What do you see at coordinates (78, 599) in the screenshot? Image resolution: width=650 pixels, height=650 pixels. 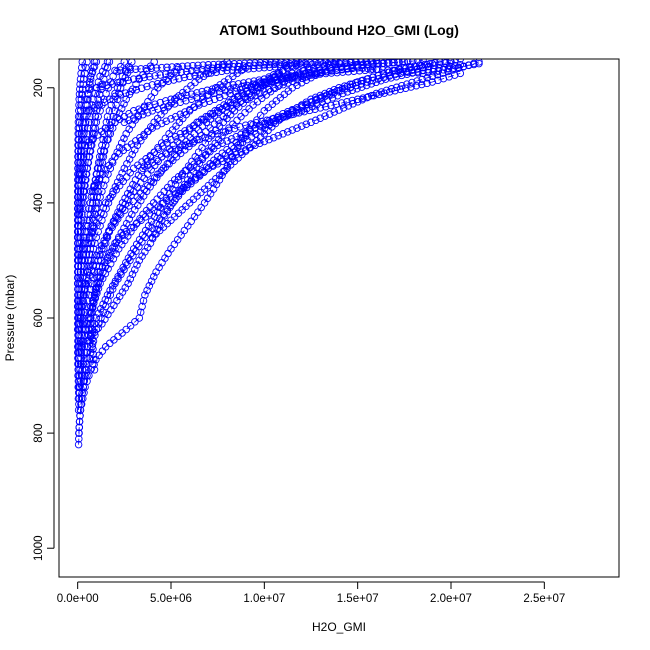 I see `x-tick-label: 0.0e+00` at bounding box center [78, 599].